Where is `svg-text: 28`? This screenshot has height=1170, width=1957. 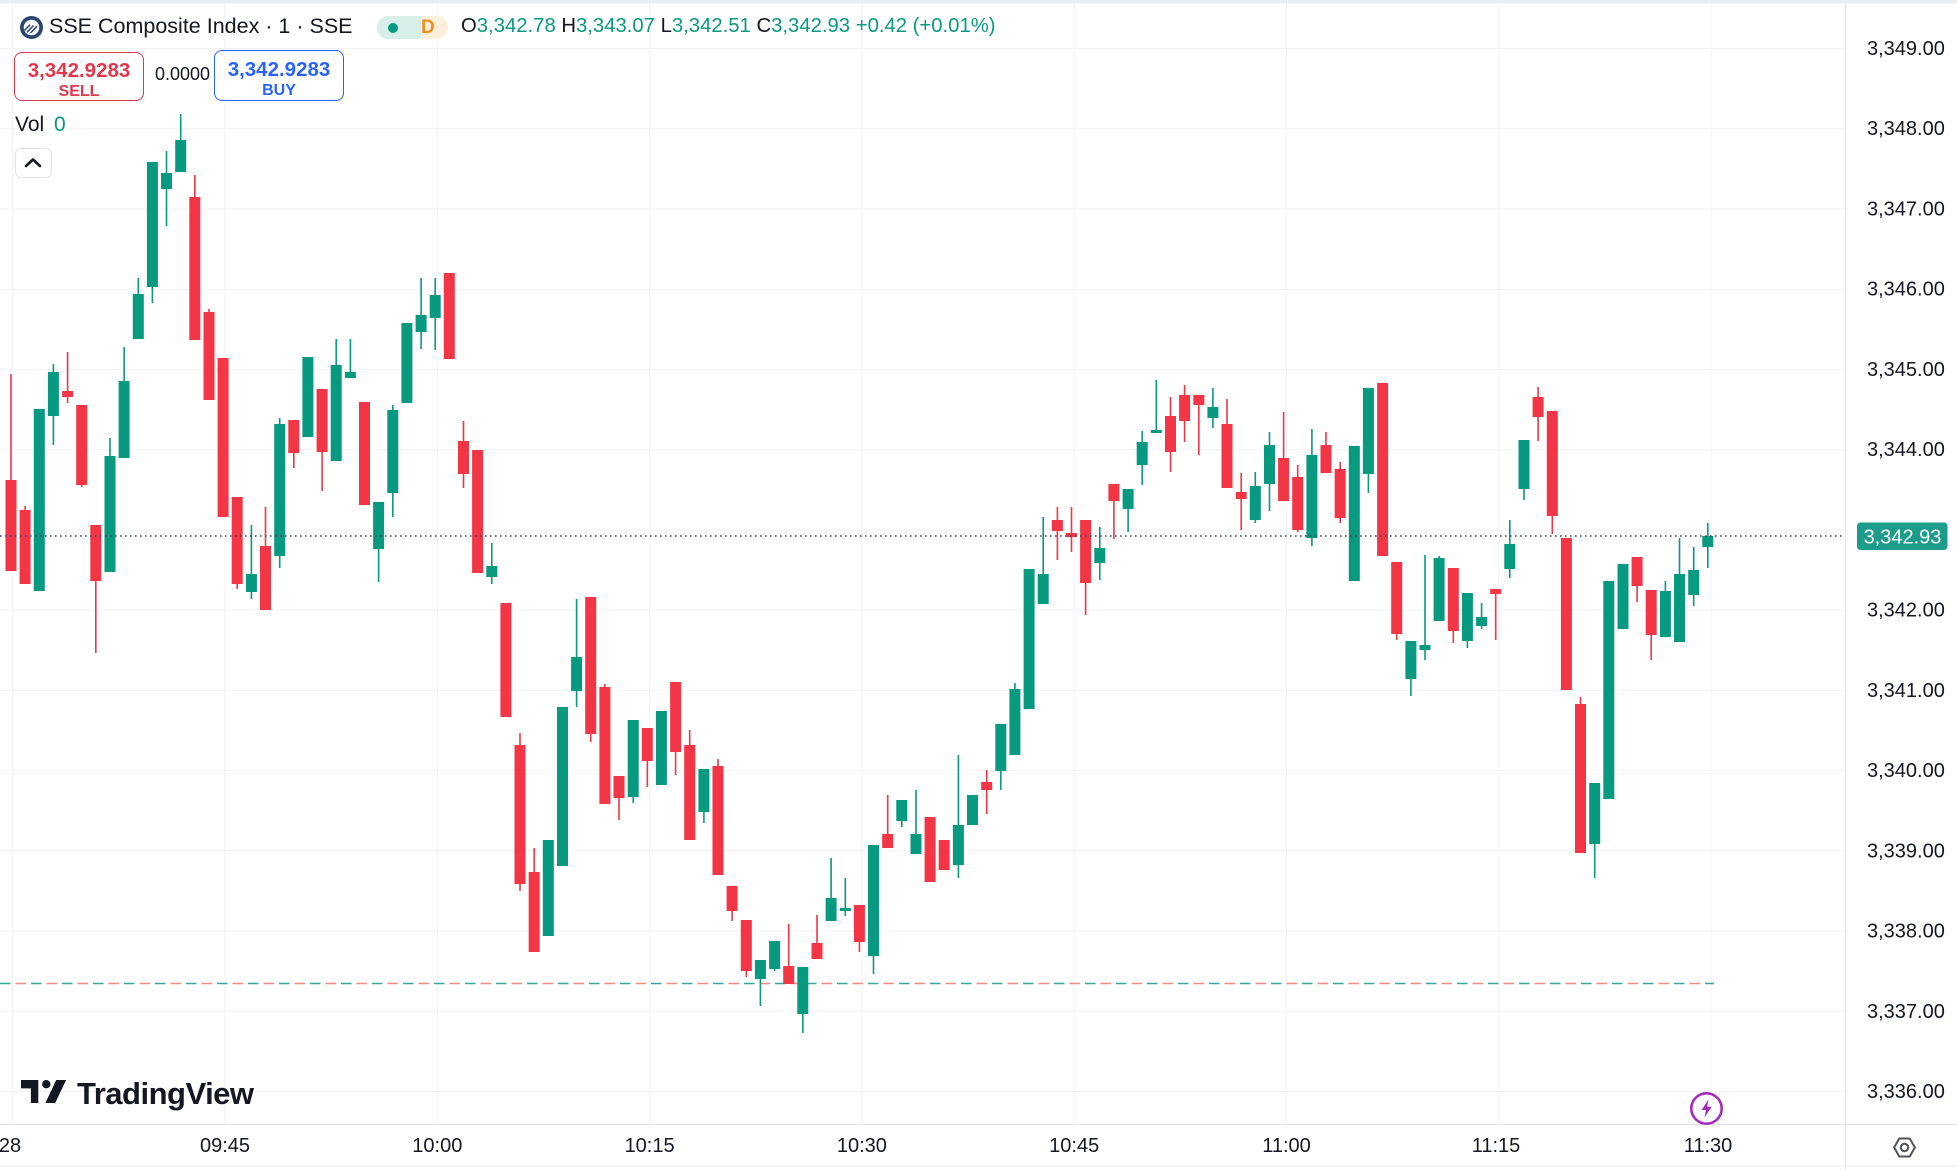 svg-text: 28 is located at coordinates (10, 1146).